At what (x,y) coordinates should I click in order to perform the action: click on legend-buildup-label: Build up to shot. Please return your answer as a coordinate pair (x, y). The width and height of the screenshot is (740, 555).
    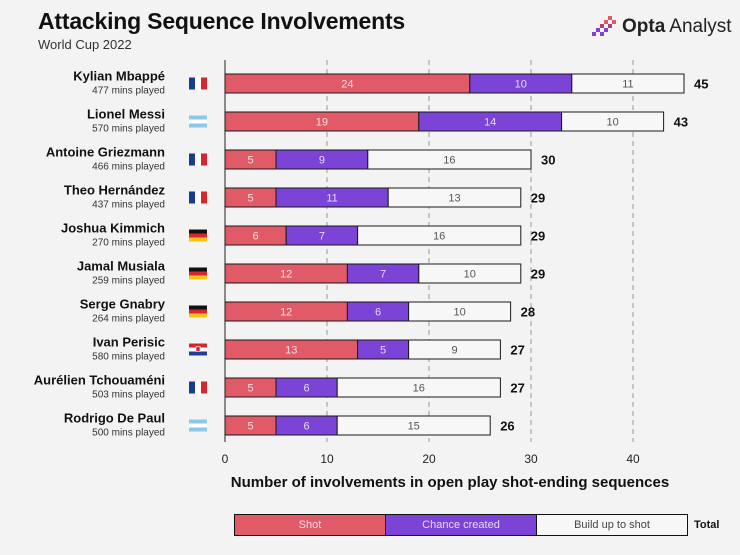
    Looking at the image, I should click on (612, 525).